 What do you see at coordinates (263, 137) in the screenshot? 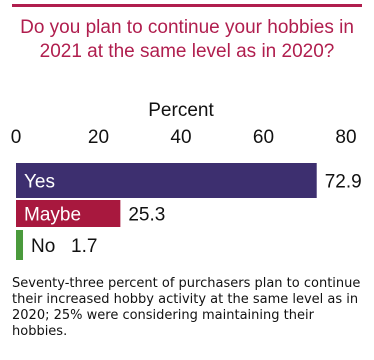
I see `x-tick-label: 60` at bounding box center [263, 137].